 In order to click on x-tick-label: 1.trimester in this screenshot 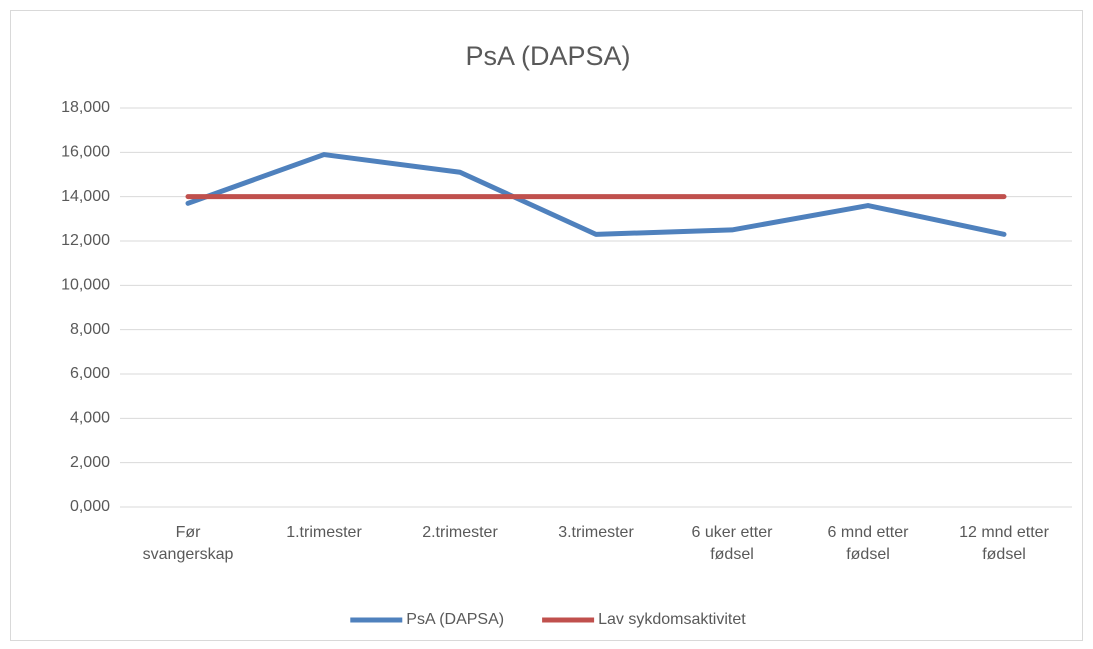, I will do `click(324, 532)`.